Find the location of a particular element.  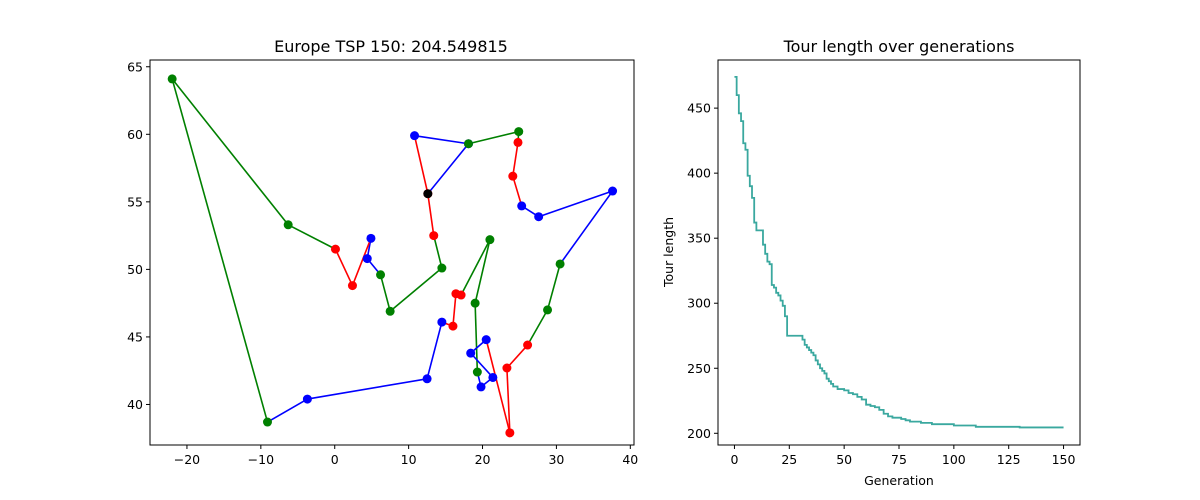

map-y-tick-label: 40 is located at coordinates (135, 404).